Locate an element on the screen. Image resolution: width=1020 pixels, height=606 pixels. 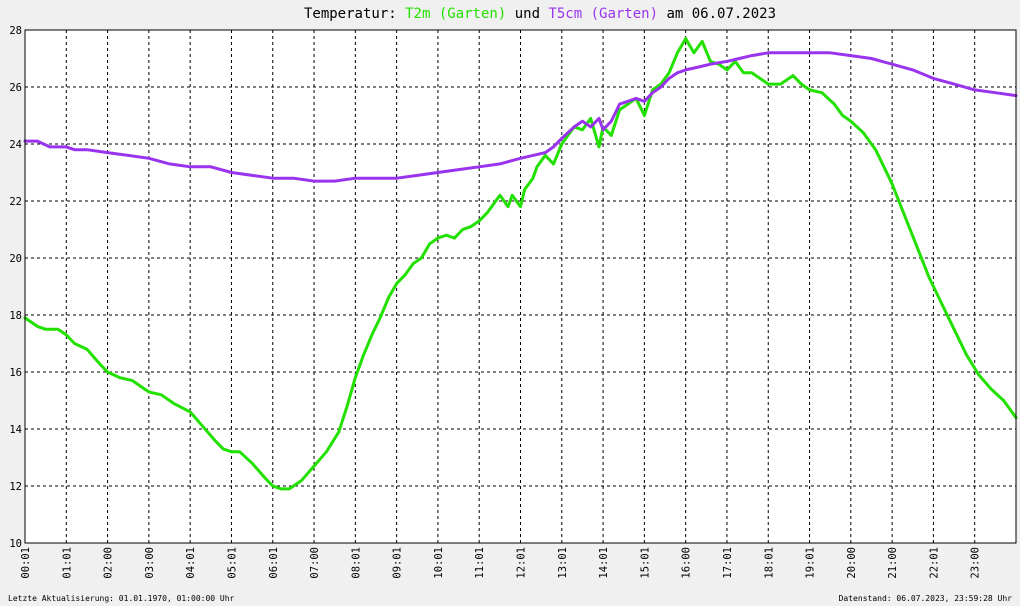
y-axis: 10 12 14 16 18 20 22 24 26 28 is located at coordinates (15, 287).